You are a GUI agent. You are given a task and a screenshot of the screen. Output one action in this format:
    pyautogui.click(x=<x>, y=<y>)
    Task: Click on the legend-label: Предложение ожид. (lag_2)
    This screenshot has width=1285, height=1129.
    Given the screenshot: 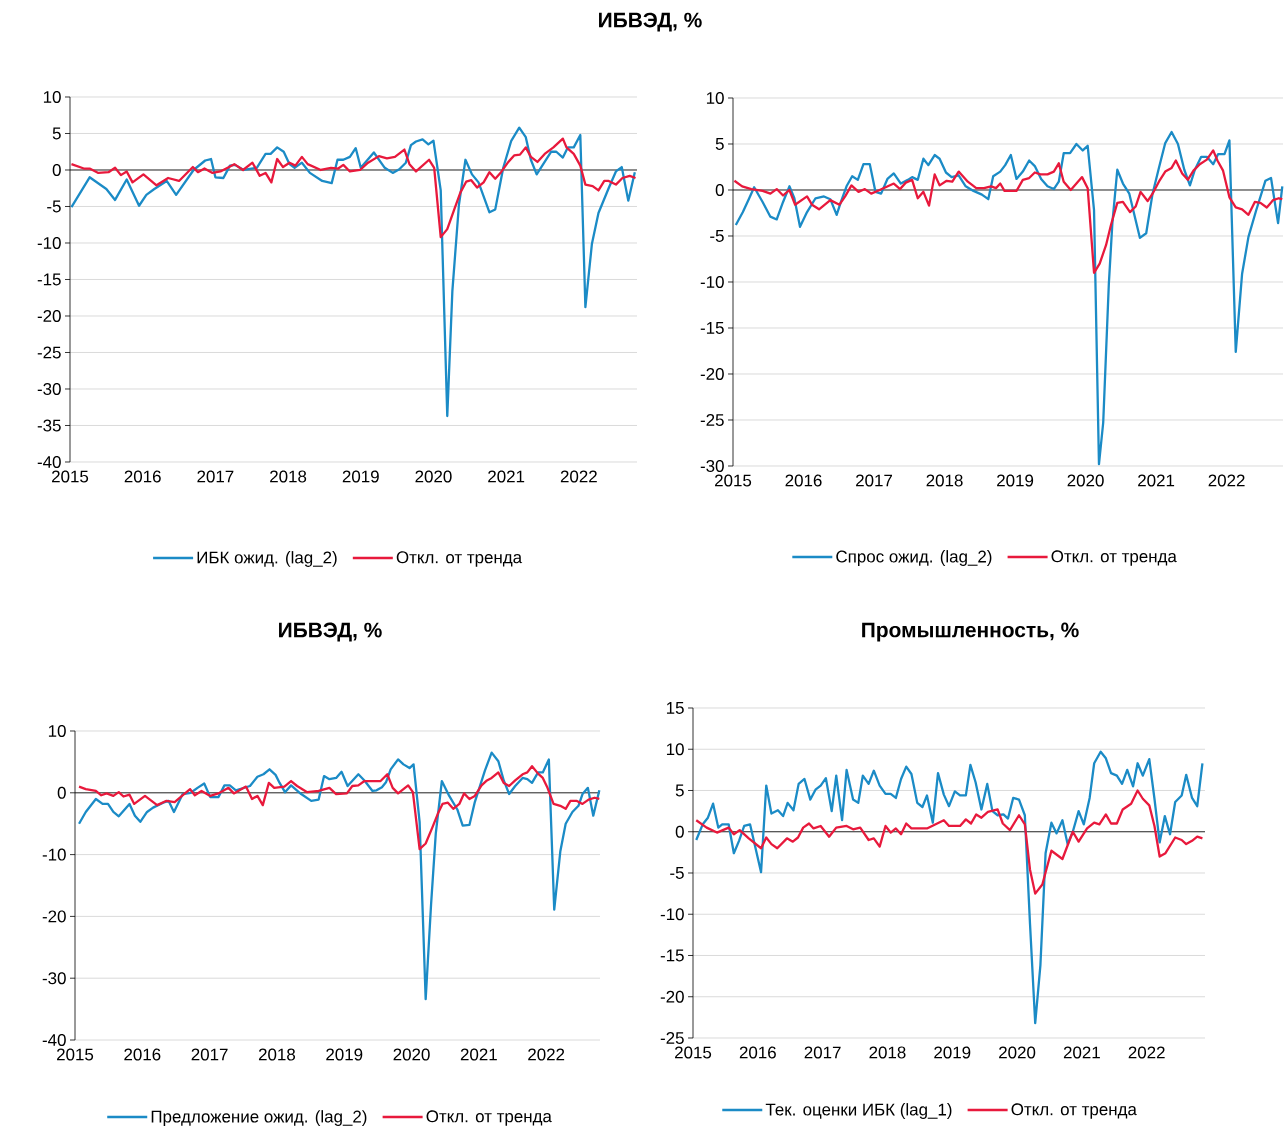 What is the action you would take?
    pyautogui.click(x=259, y=1118)
    